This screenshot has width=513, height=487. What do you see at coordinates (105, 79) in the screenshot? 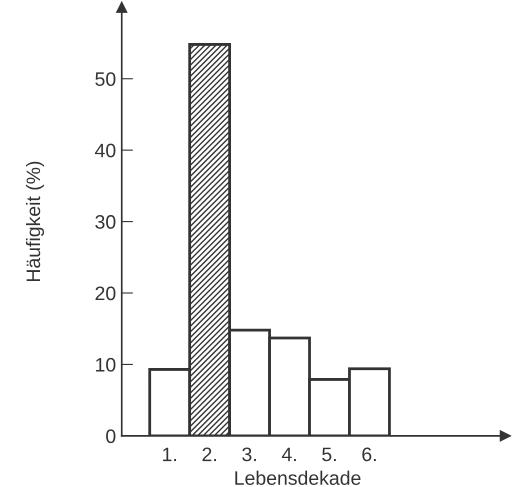
I see `y-tick-label: 50` at bounding box center [105, 79].